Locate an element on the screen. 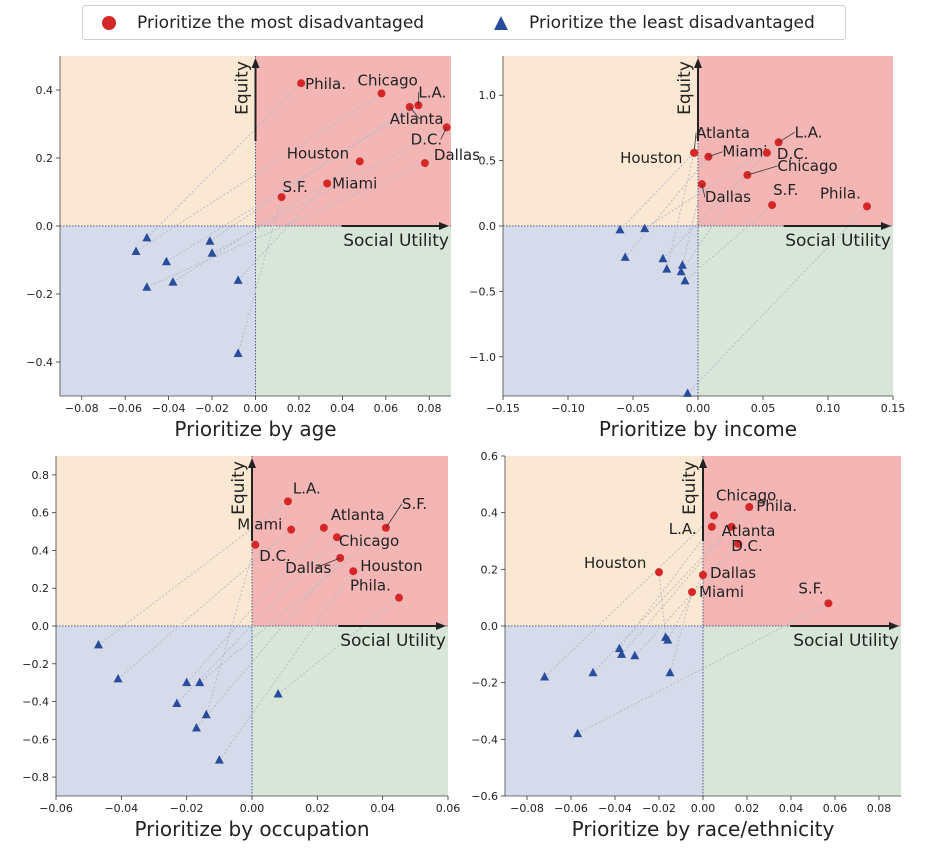 The image size is (941, 849). x-tick-label: 0.02 is located at coordinates (299, 408).